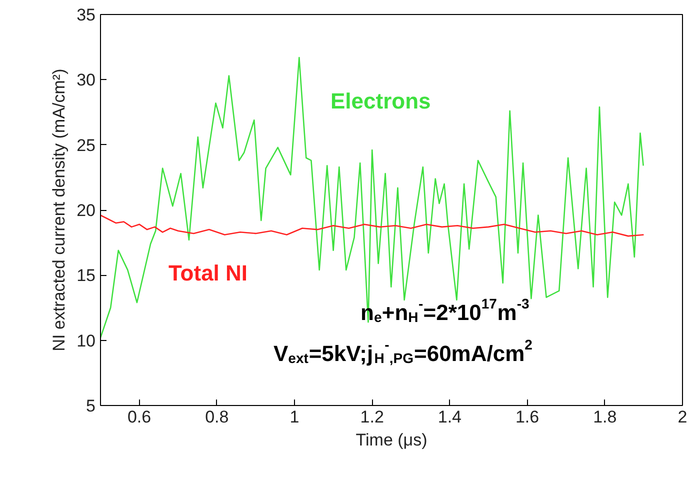  Describe the element at coordinates (683, 417) in the screenshot. I see `x-tick-label: 2` at that location.